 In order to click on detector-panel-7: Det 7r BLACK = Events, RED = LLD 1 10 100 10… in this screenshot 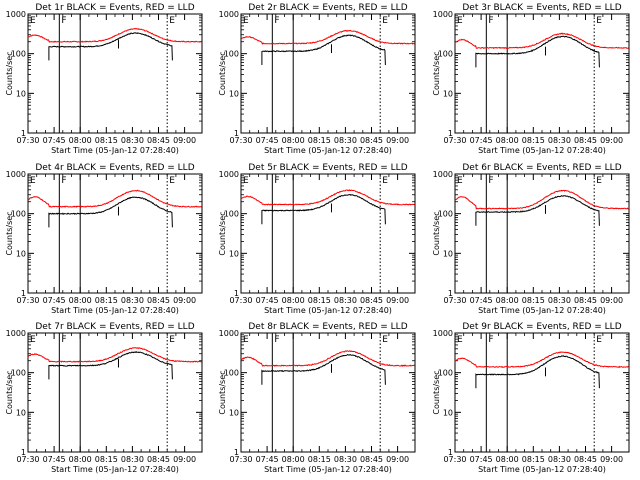, I will do `click(104, 398)`.